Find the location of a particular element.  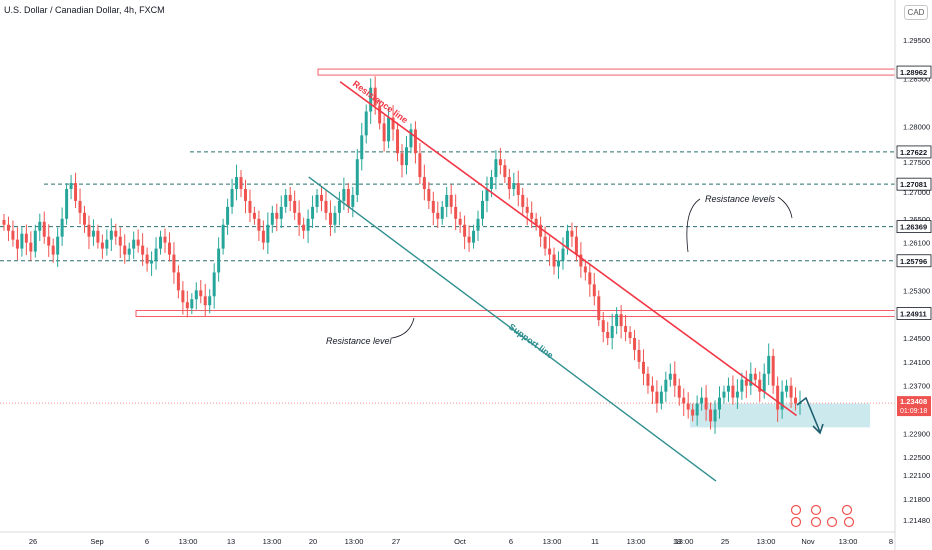

level-price-box is located at coordinates (914, 261).